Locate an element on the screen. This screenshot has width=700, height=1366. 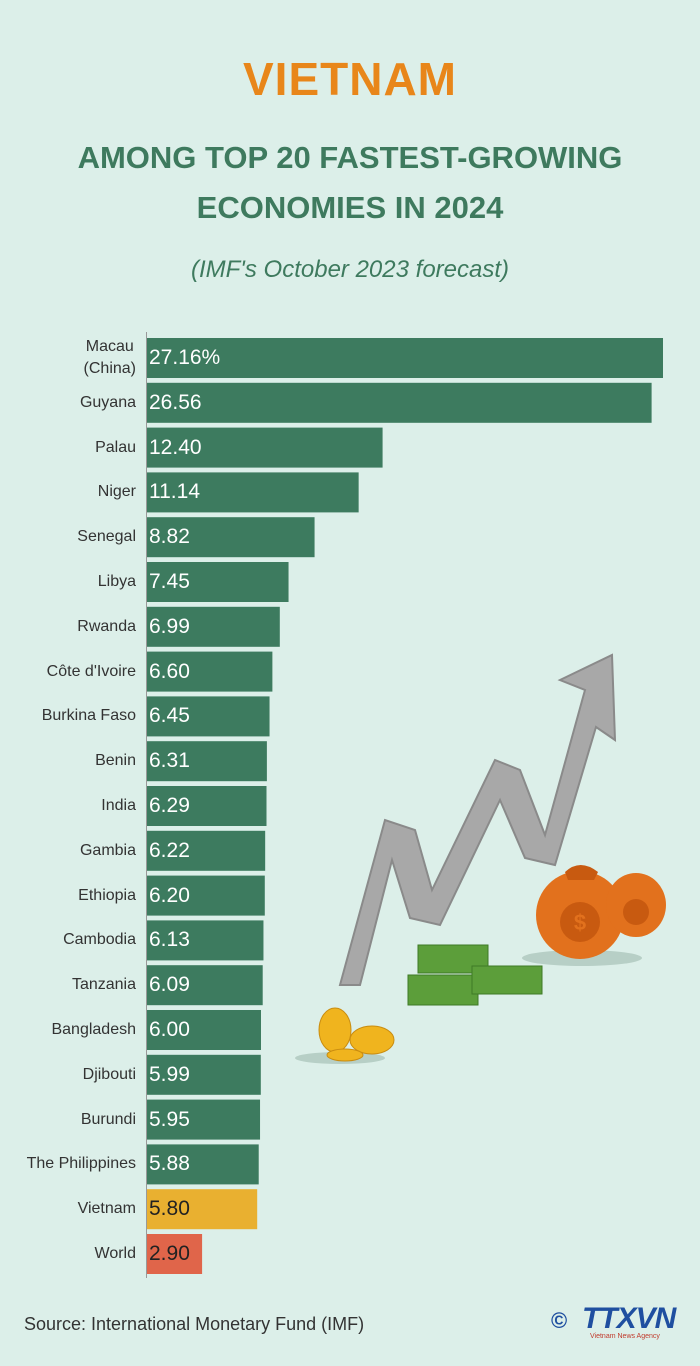
category-label: Burkina Faso is located at coordinates (79, 716).